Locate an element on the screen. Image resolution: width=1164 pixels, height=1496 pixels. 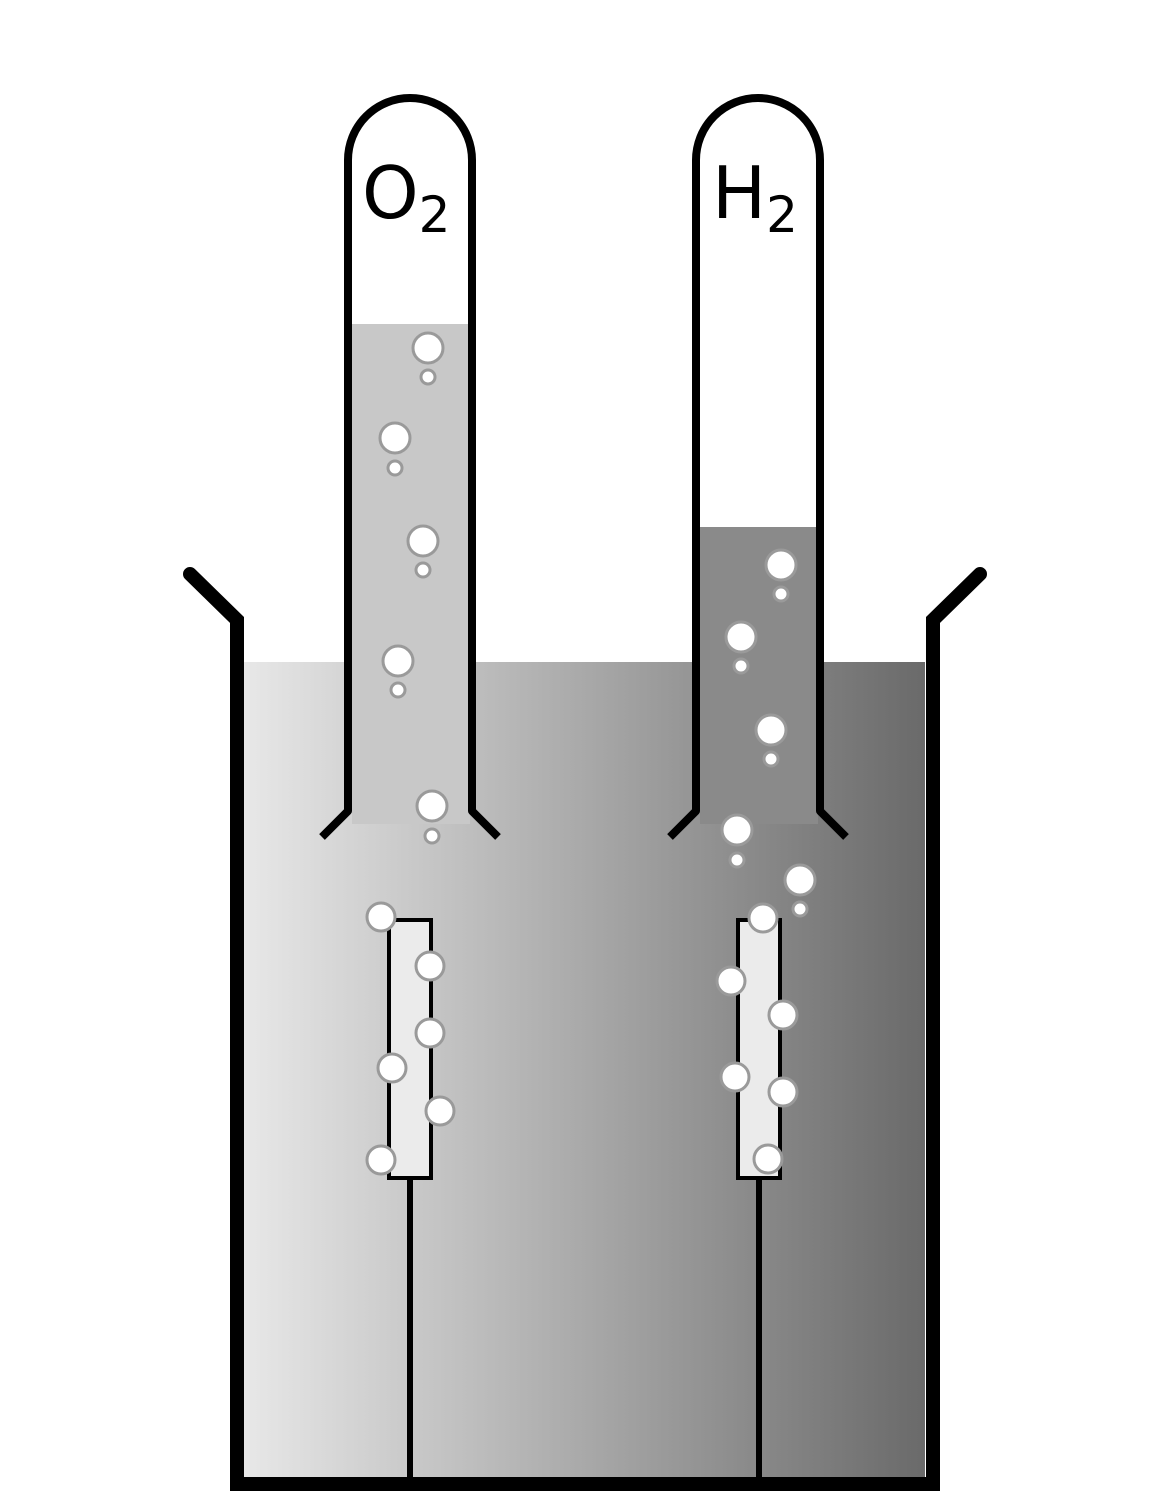
h2-tube-liquid is located at coordinates (759, 675).